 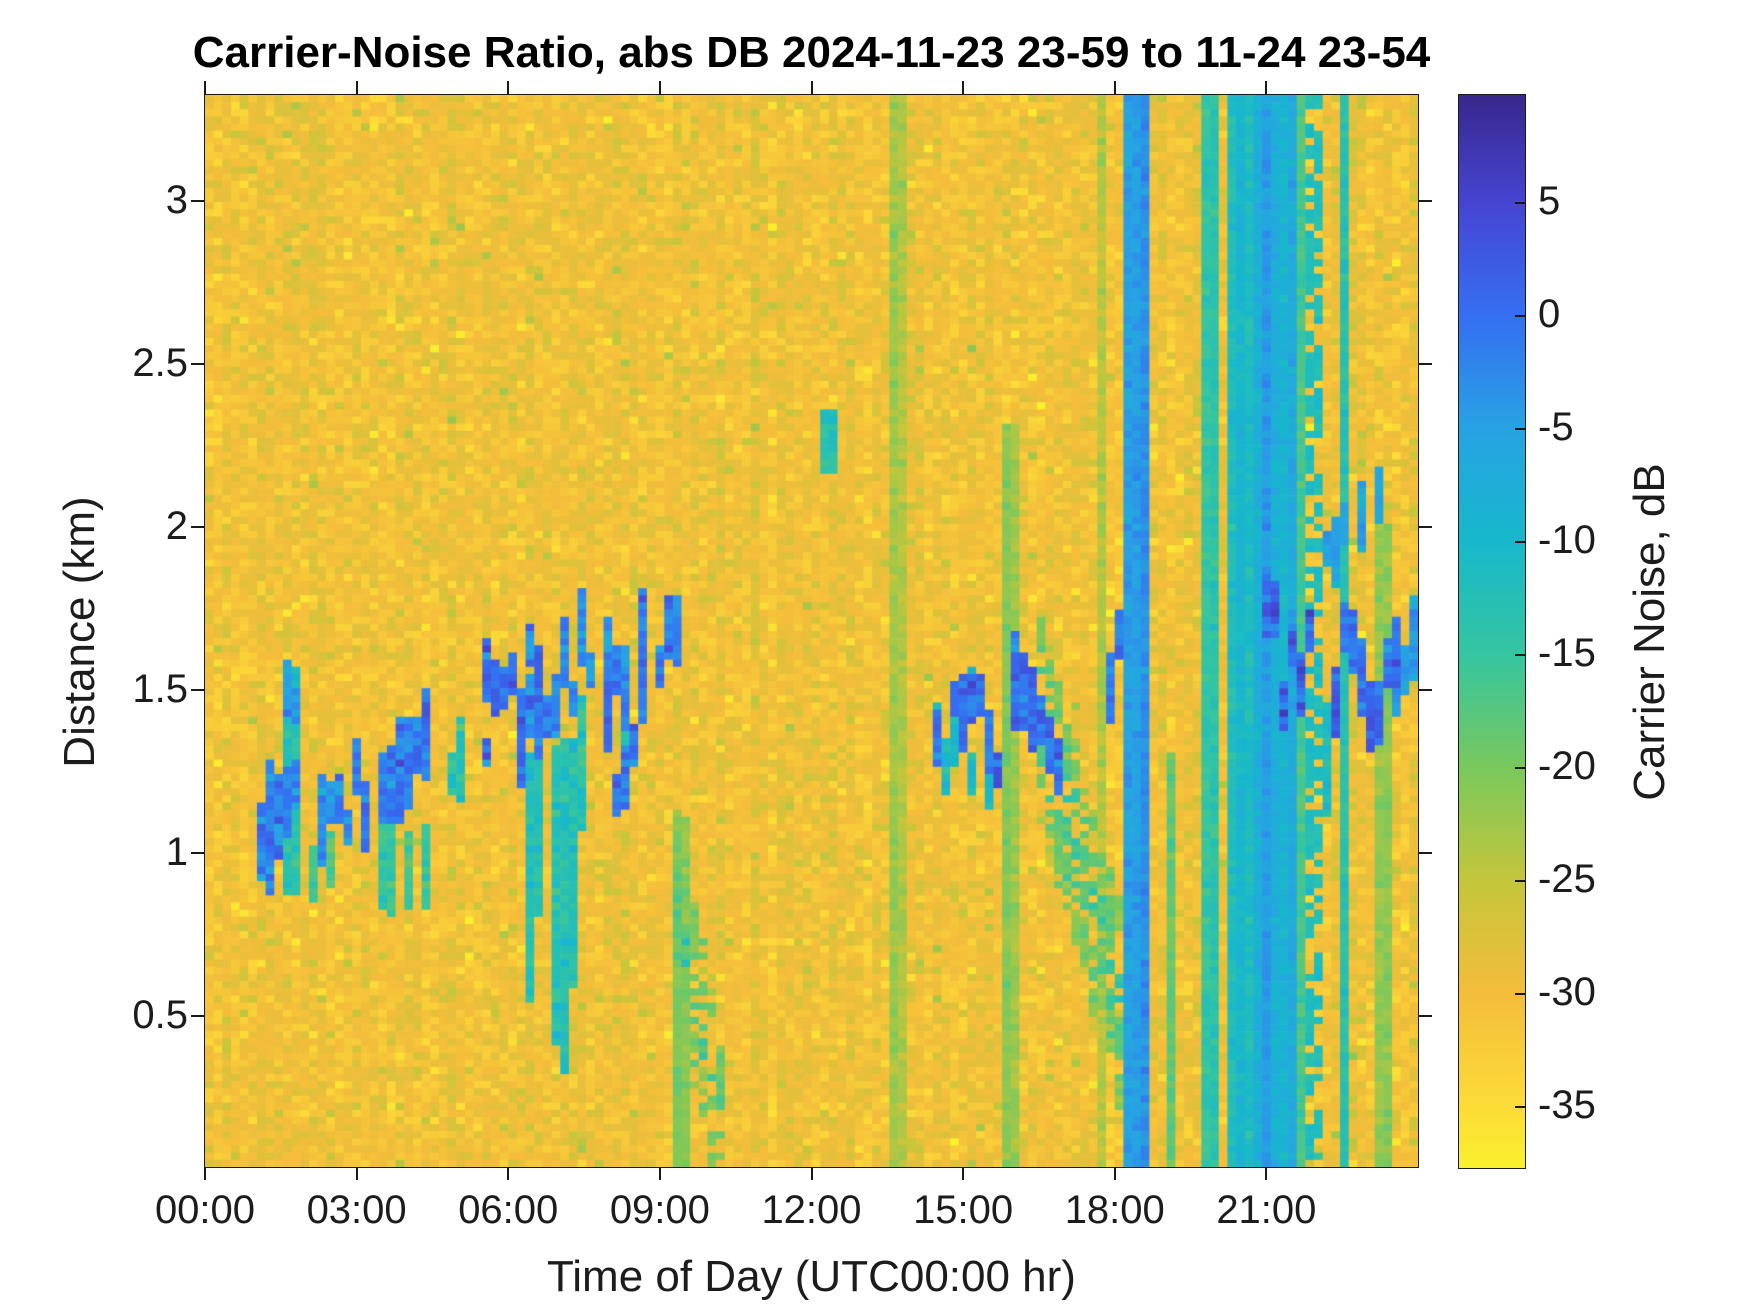 What do you see at coordinates (1567, 540) in the screenshot?
I see `colorbar-tick-label: -10` at bounding box center [1567, 540].